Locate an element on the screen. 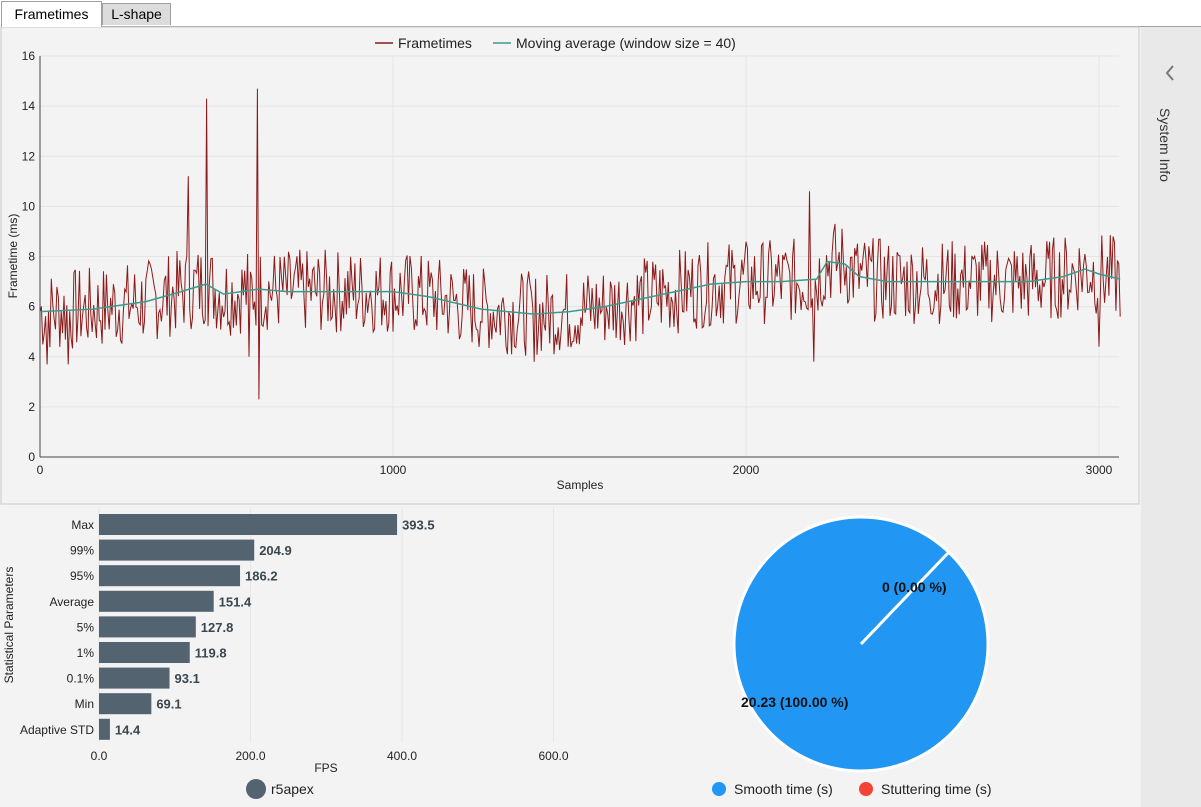  fps-data-label: 393.5 is located at coordinates (418, 525).